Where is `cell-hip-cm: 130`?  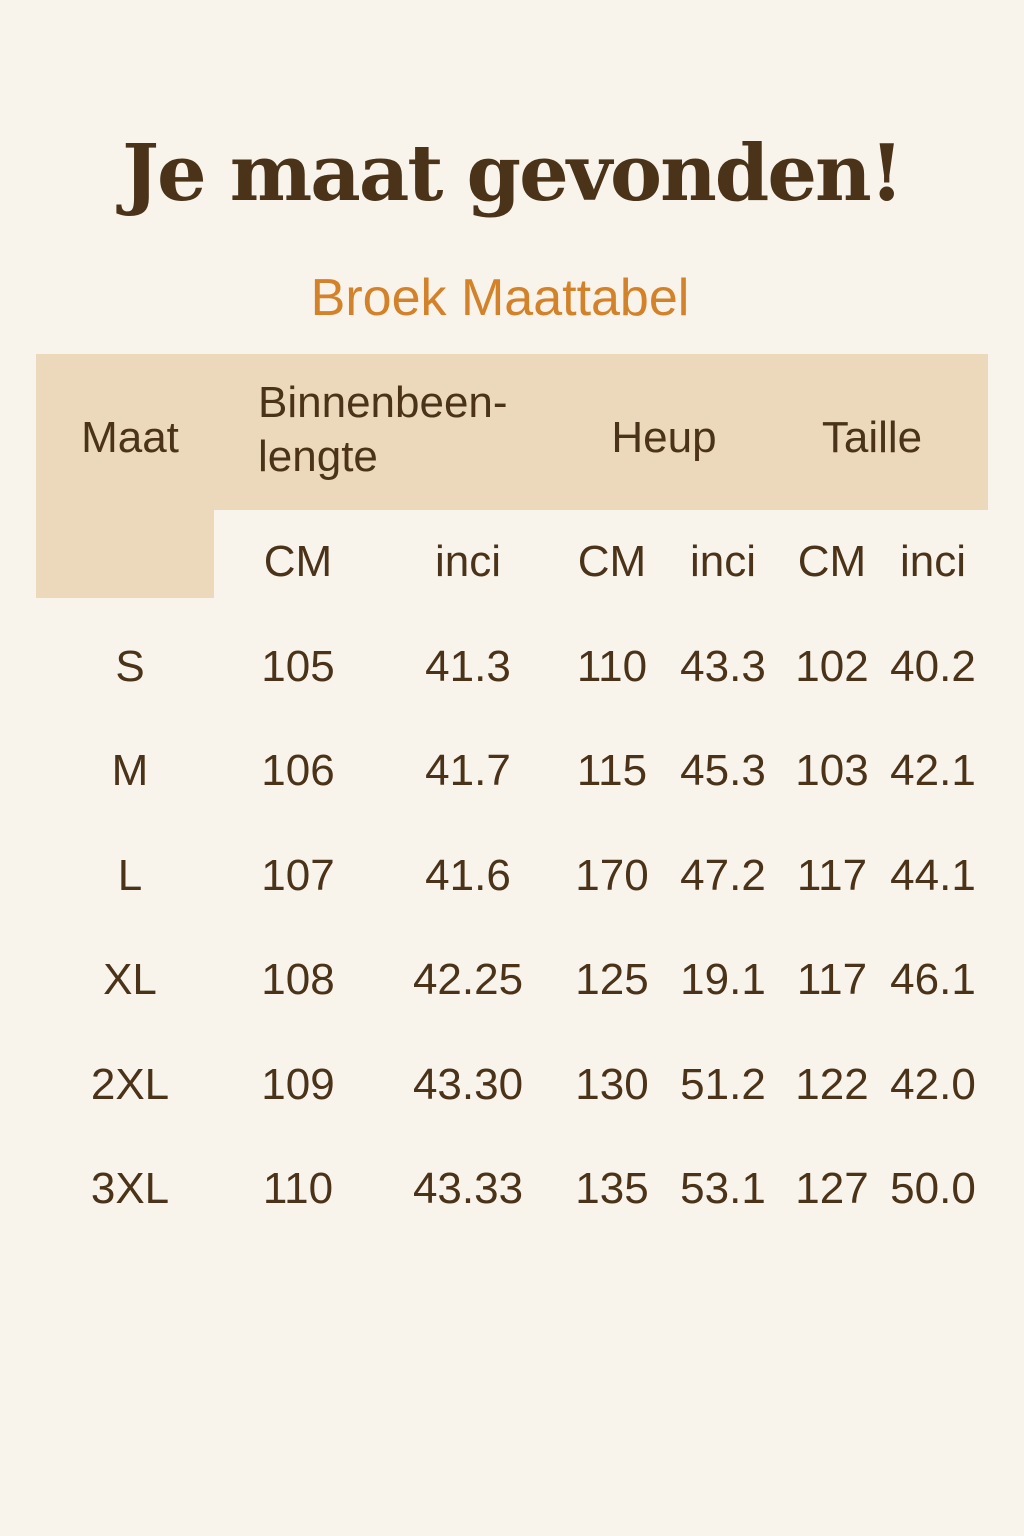 cell-hip-cm: 130 is located at coordinates (612, 1084).